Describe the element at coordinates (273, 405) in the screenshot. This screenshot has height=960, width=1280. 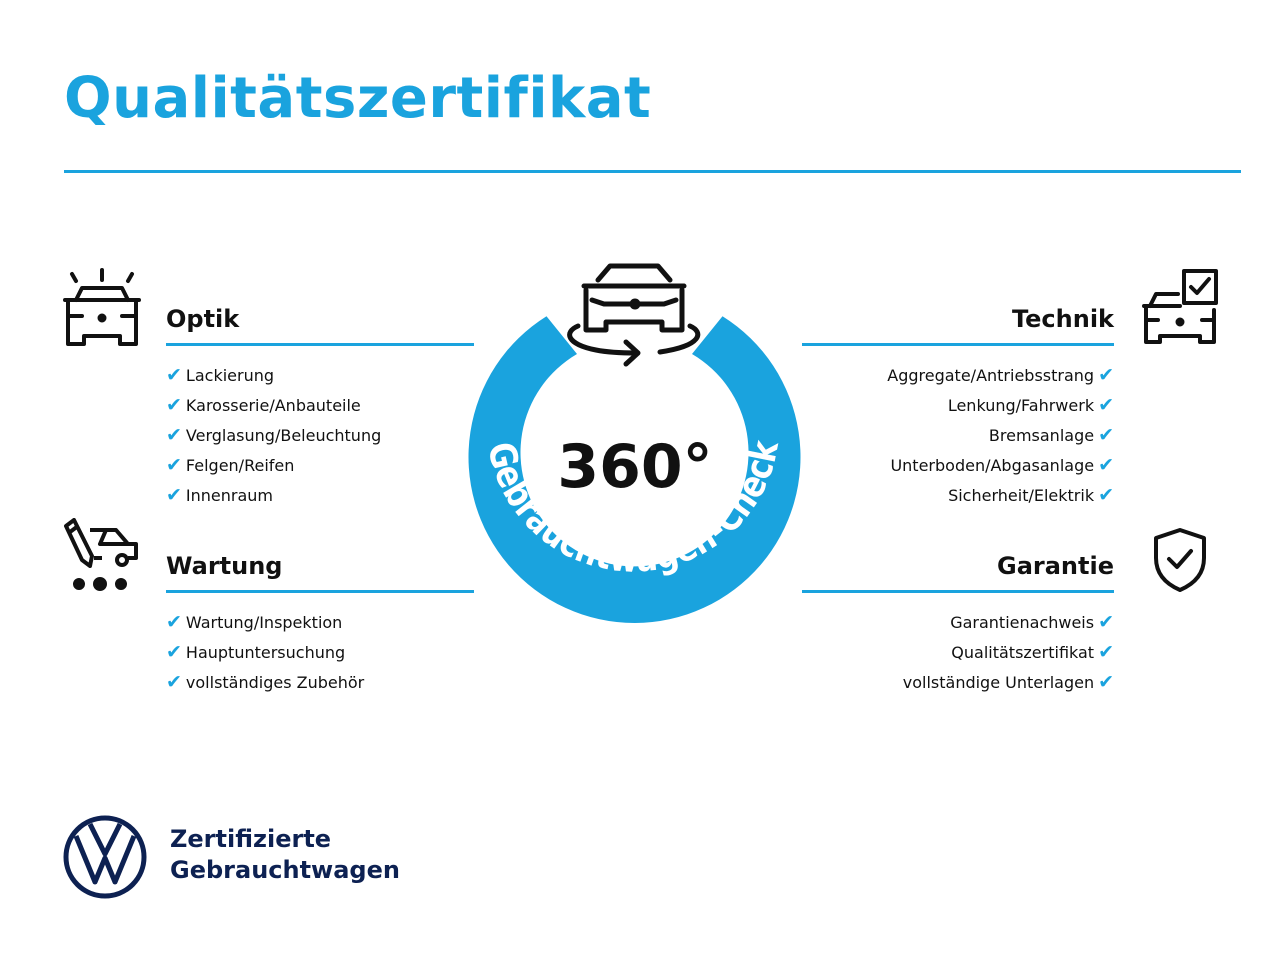
I see `checklist-item-label: Karosserie/Anbauteile` at that location.